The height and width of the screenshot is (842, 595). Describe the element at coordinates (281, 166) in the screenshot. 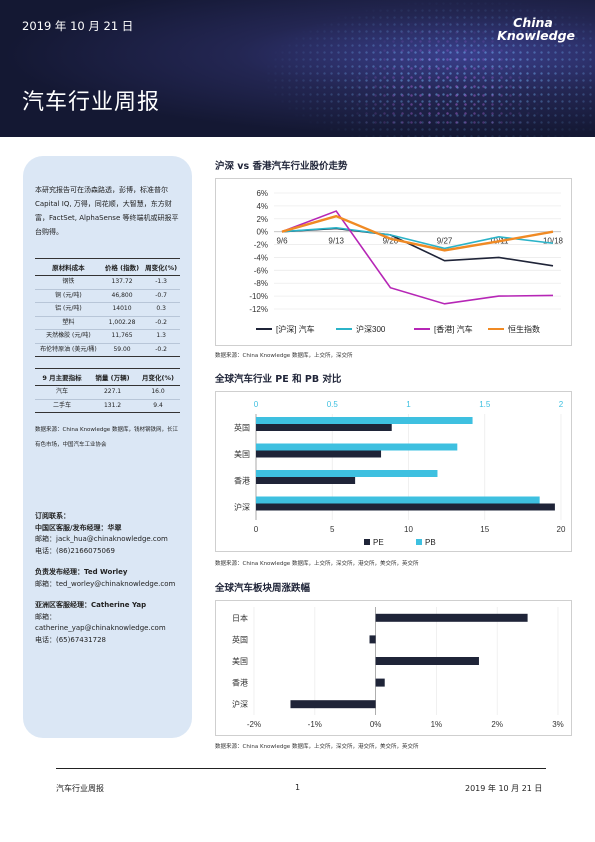

I see `chart1-title: 沪深 vs 香港汽车行业股价走势` at that location.